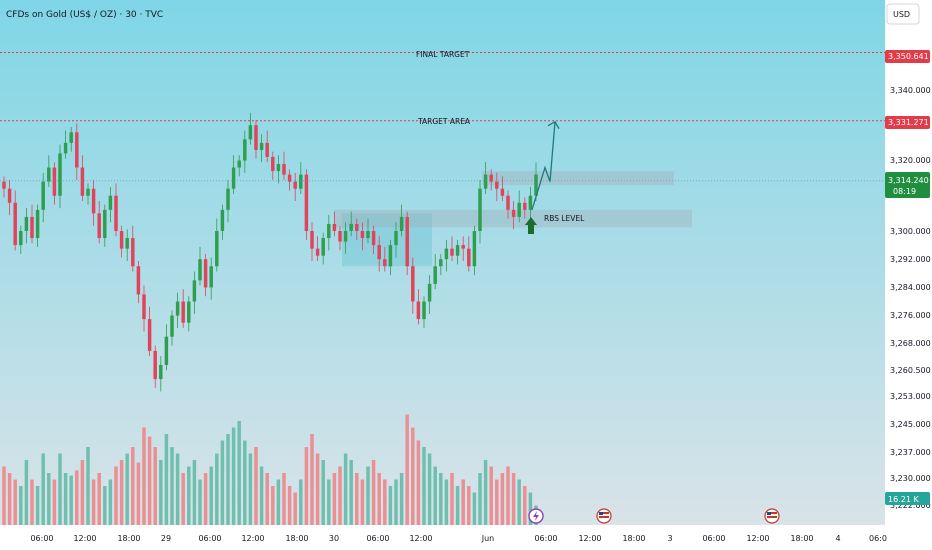  Describe the element at coordinates (466, 537) in the screenshot. I see `time-axis` at that location.